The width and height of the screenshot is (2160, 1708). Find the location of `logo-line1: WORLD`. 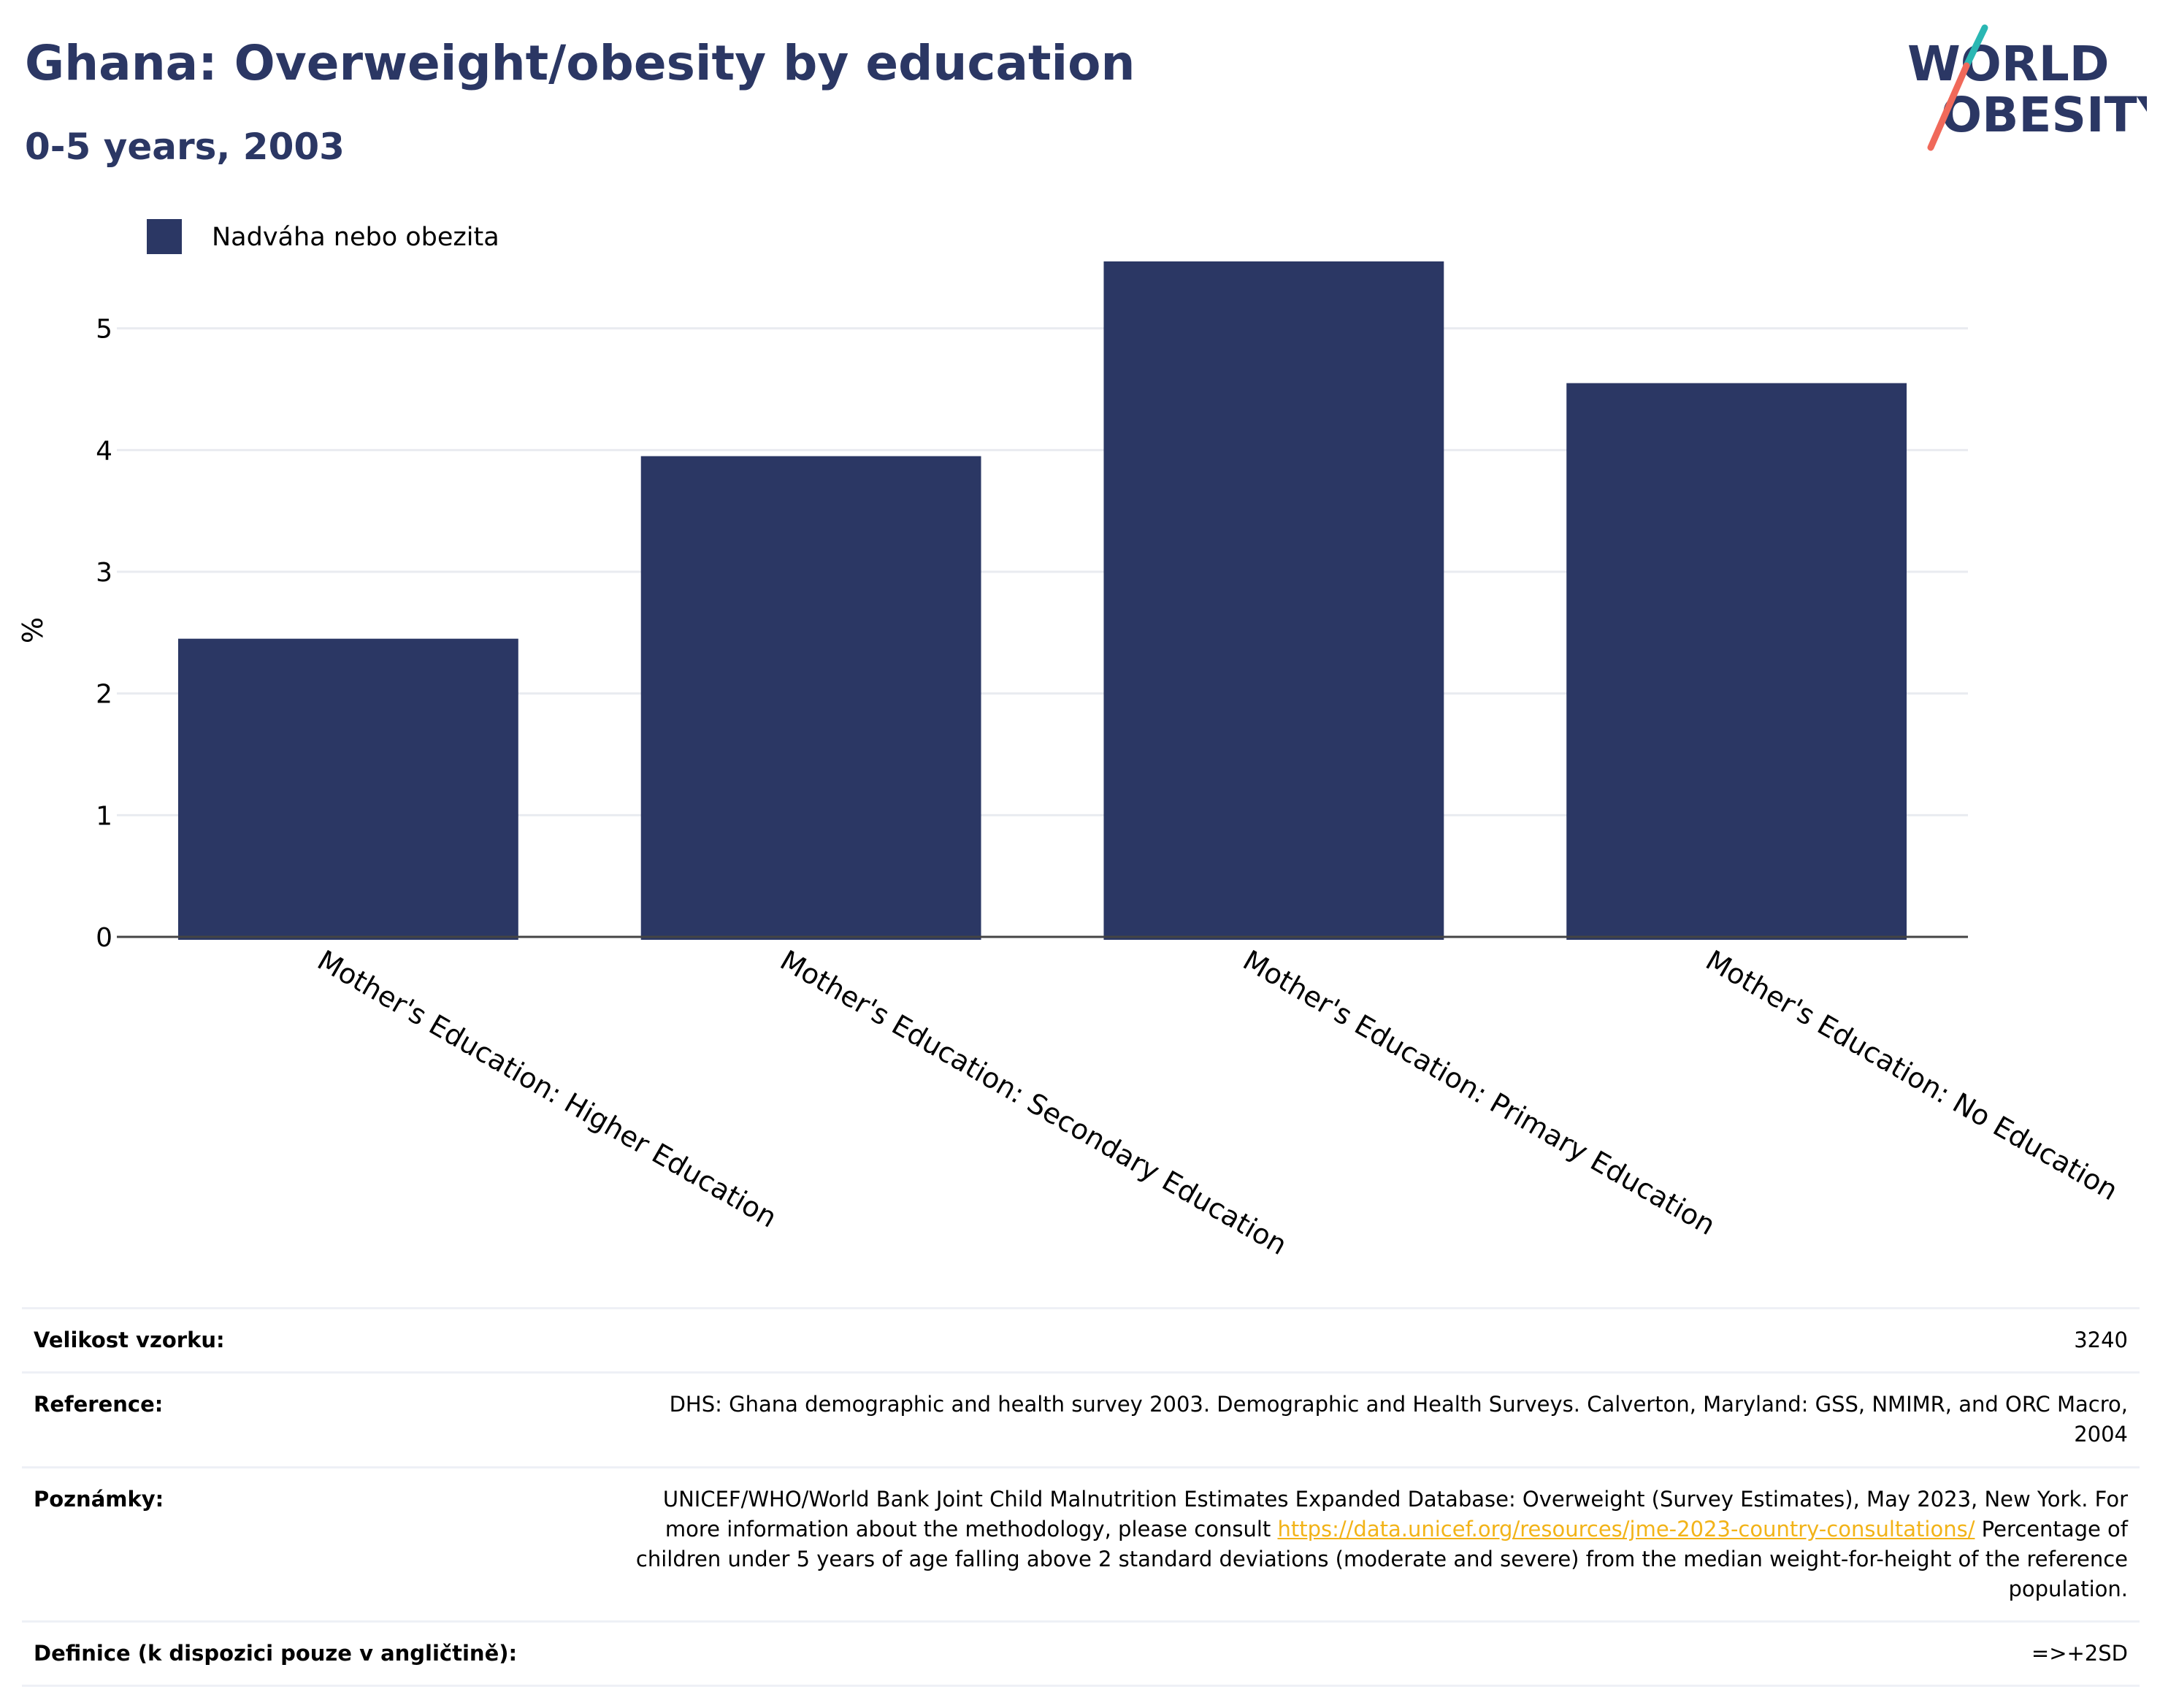

logo-line1: WORLD is located at coordinates (2008, 64).